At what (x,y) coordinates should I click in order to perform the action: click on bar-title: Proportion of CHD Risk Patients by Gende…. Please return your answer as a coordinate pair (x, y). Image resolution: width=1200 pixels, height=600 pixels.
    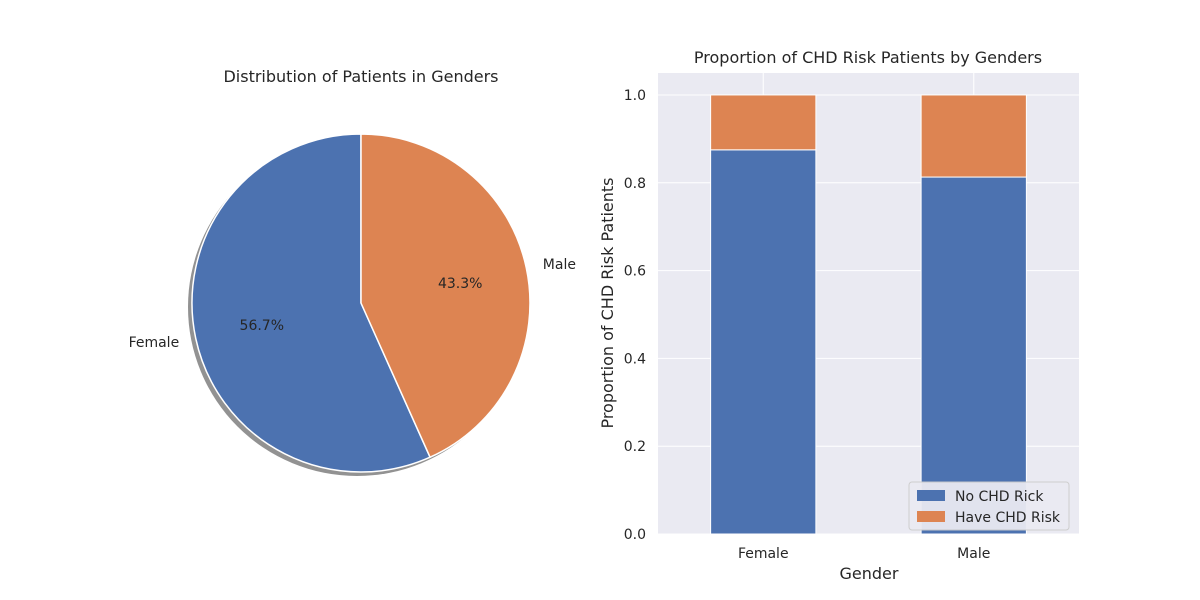
    Looking at the image, I should click on (868, 57).